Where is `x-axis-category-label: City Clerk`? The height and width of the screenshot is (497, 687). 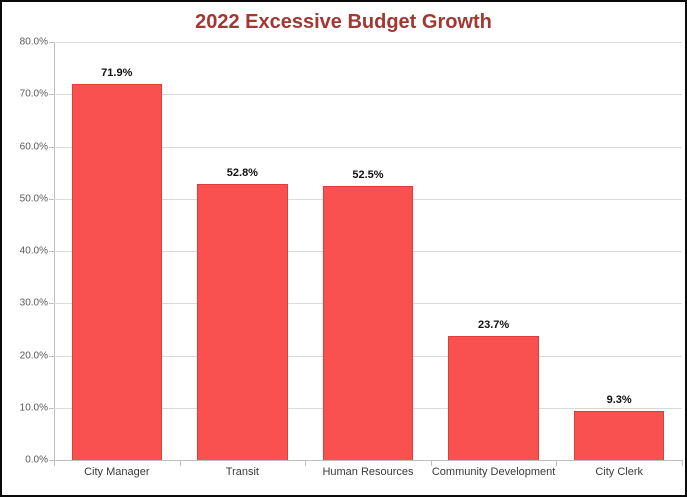 x-axis-category-label: City Clerk is located at coordinates (619, 472).